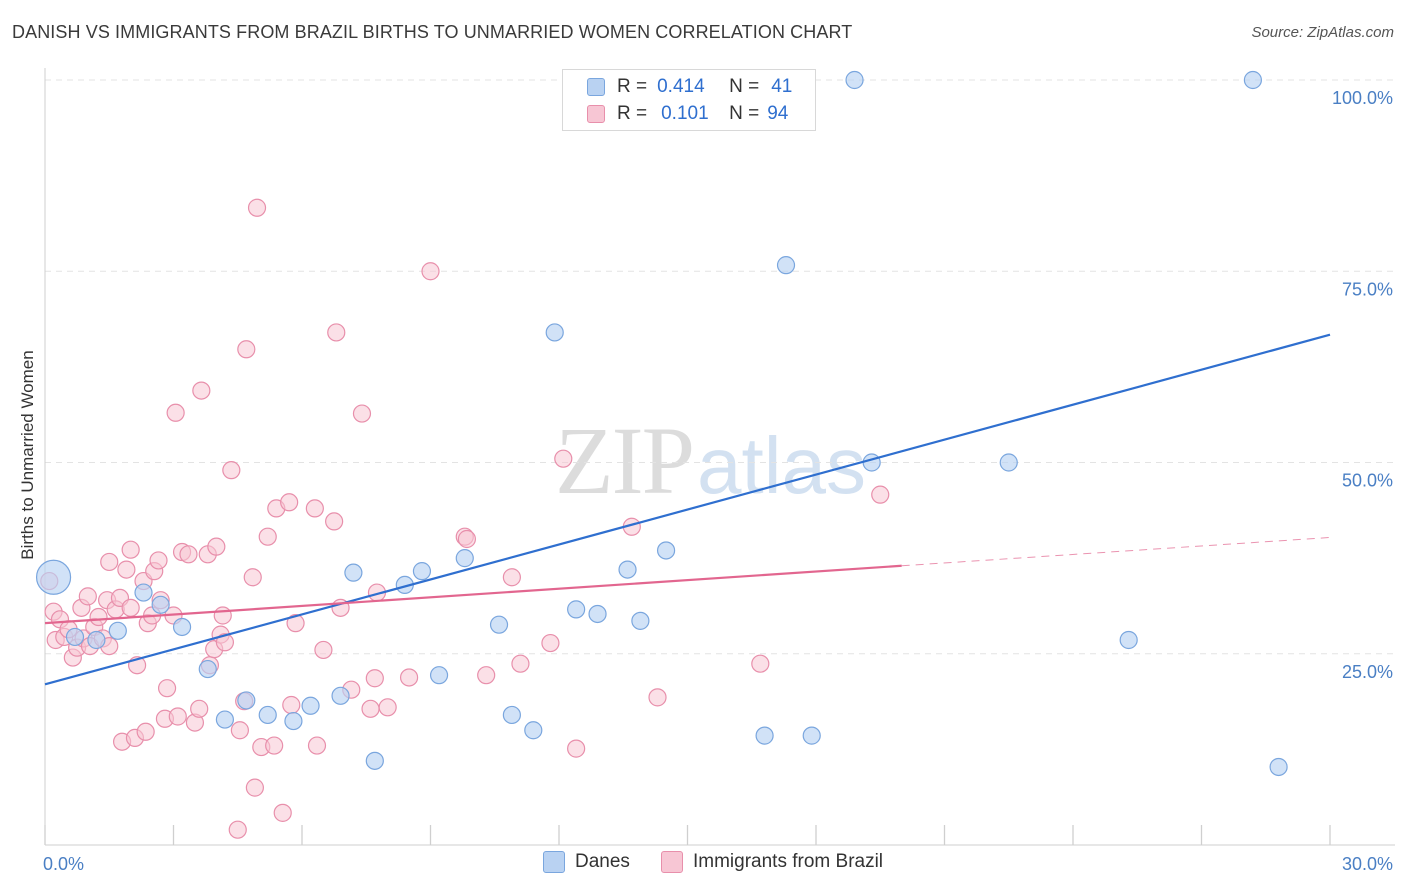  Describe the element at coordinates (681, 86) in the screenshot. I see `legend-r-value: 0.414` at that location.